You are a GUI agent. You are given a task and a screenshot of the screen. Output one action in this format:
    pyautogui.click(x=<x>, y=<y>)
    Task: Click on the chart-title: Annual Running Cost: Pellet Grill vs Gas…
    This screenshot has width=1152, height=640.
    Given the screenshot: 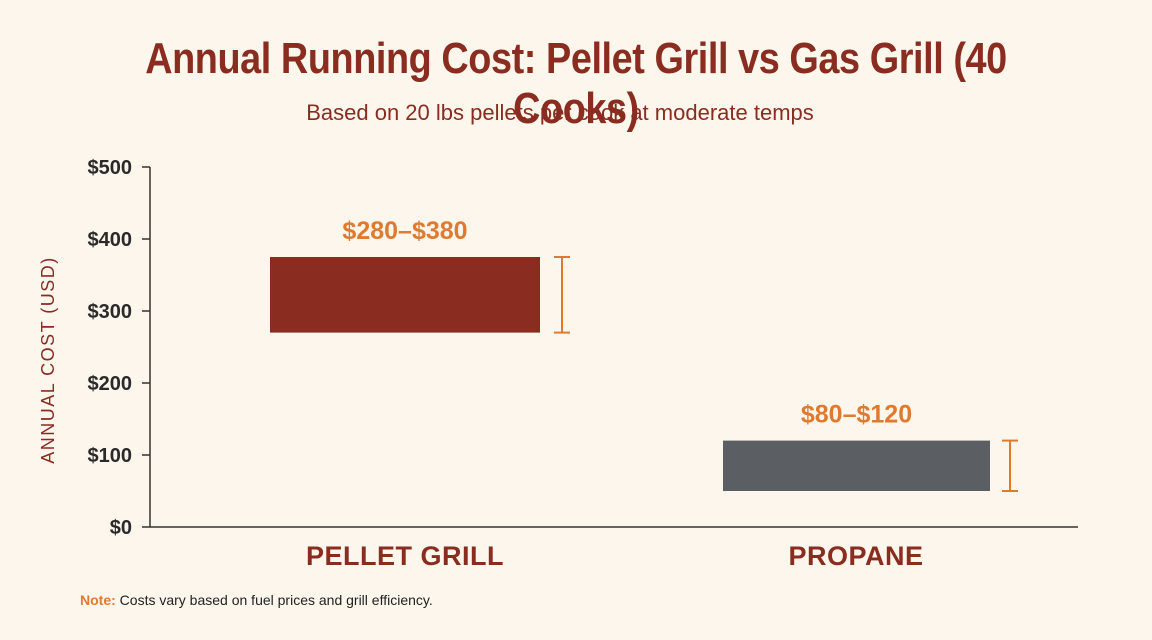 What is the action you would take?
    pyautogui.click(x=576, y=83)
    